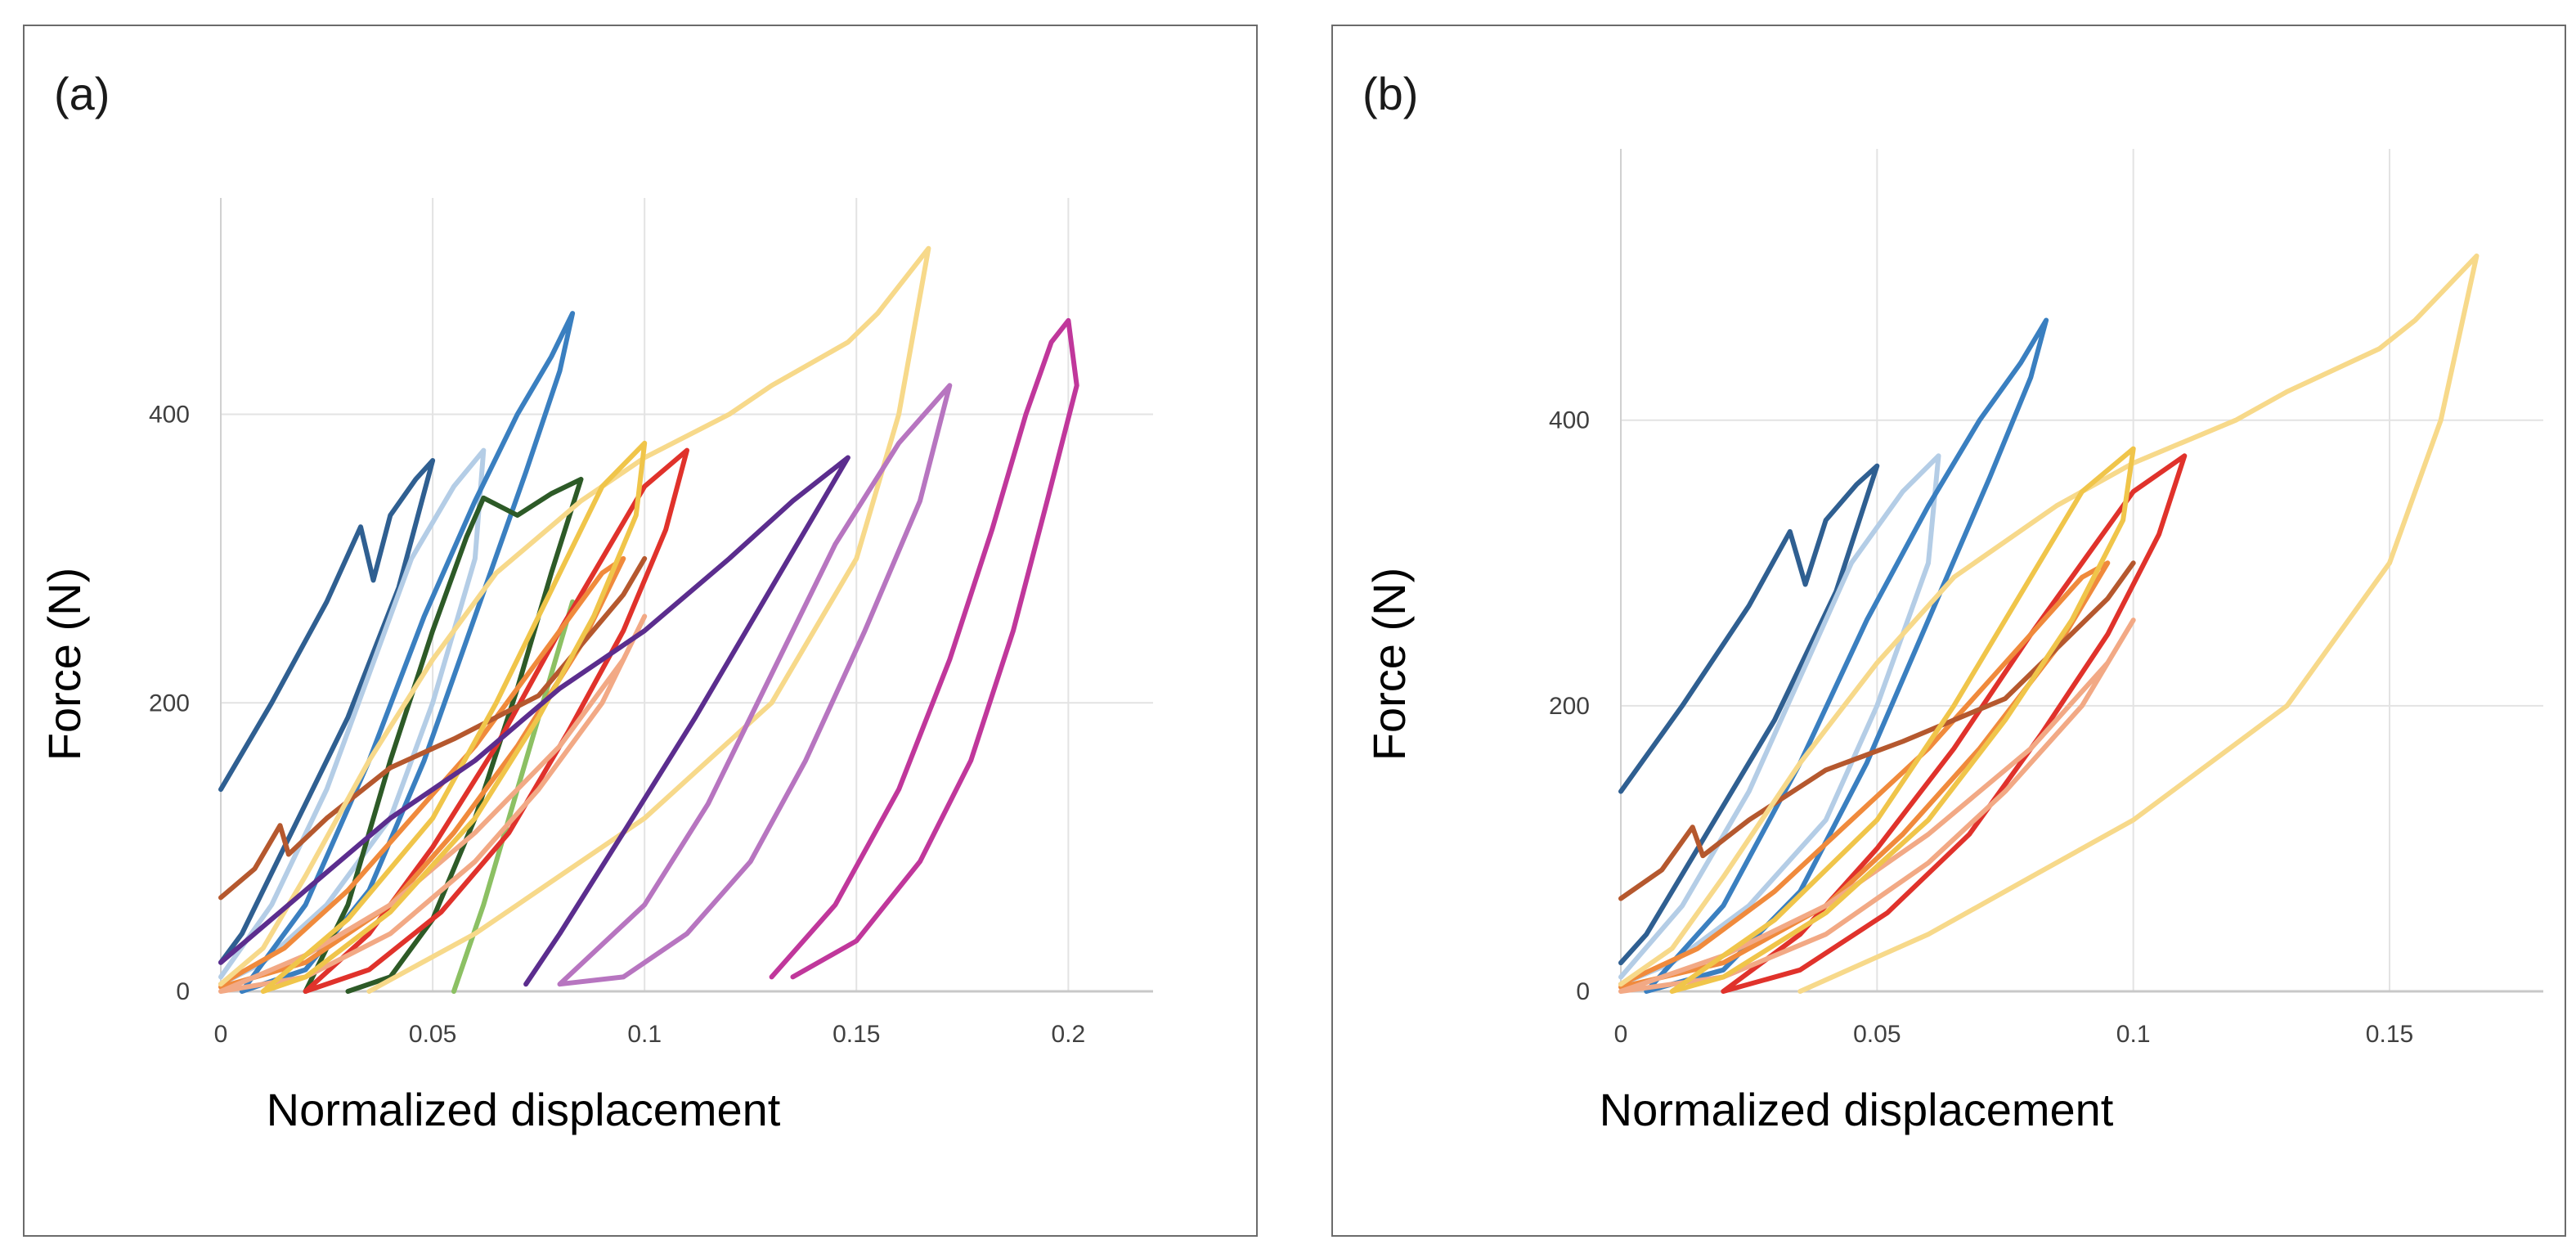 The image size is (2576, 1258). What do you see at coordinates (524, 1109) in the screenshot?
I see `x-axis-title-a: Normalized displacement` at bounding box center [524, 1109].